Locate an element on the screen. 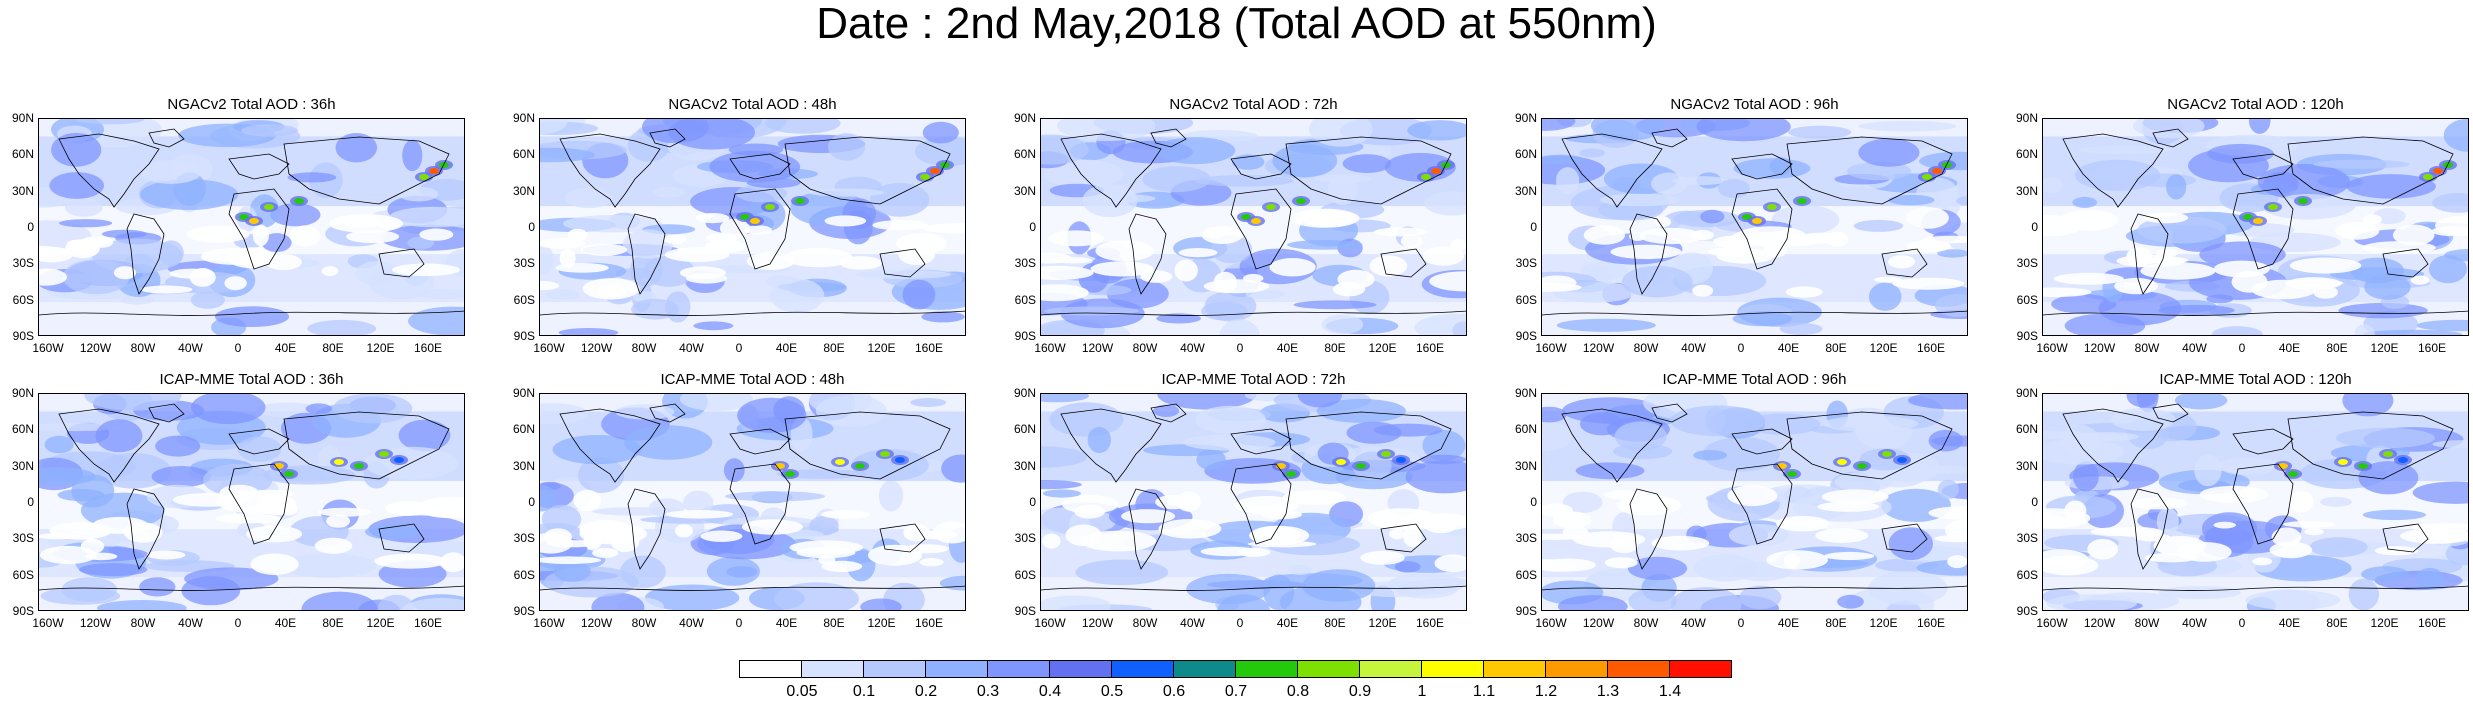 The height and width of the screenshot is (701, 2473). colorbar-tick-label: 0.9 is located at coordinates (1360, 691).